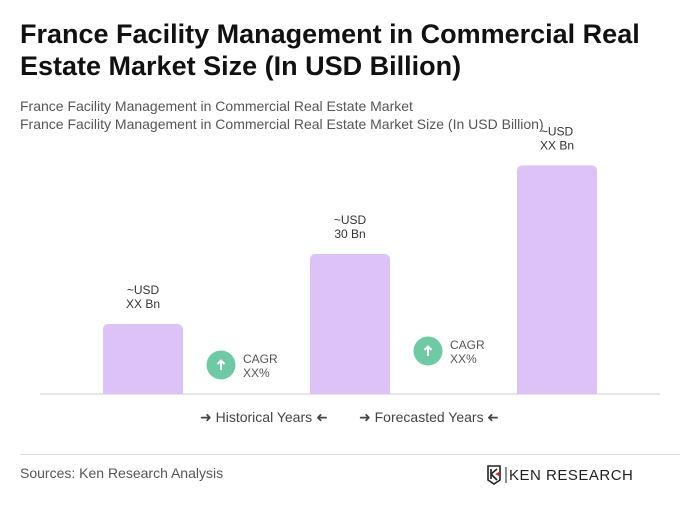  What do you see at coordinates (571, 475) in the screenshot?
I see `svg-text: KEN RESEARCH` at bounding box center [571, 475].